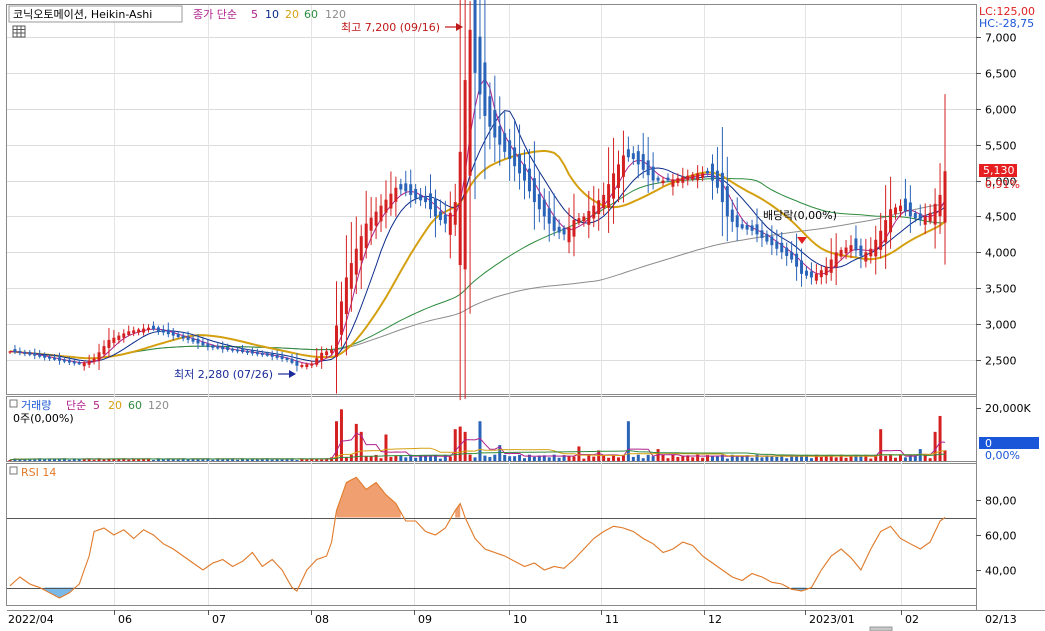 Image resolution: width=1045 pixels, height=631 pixels. I want to click on volume-legend-120: 120, so click(158, 405).